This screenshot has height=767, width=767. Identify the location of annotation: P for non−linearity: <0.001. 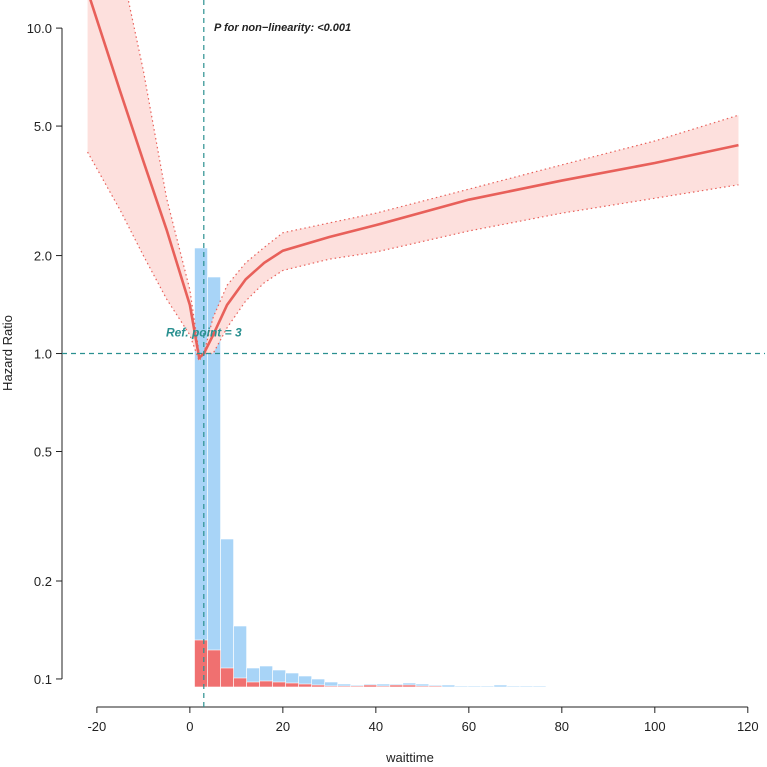
(282, 28).